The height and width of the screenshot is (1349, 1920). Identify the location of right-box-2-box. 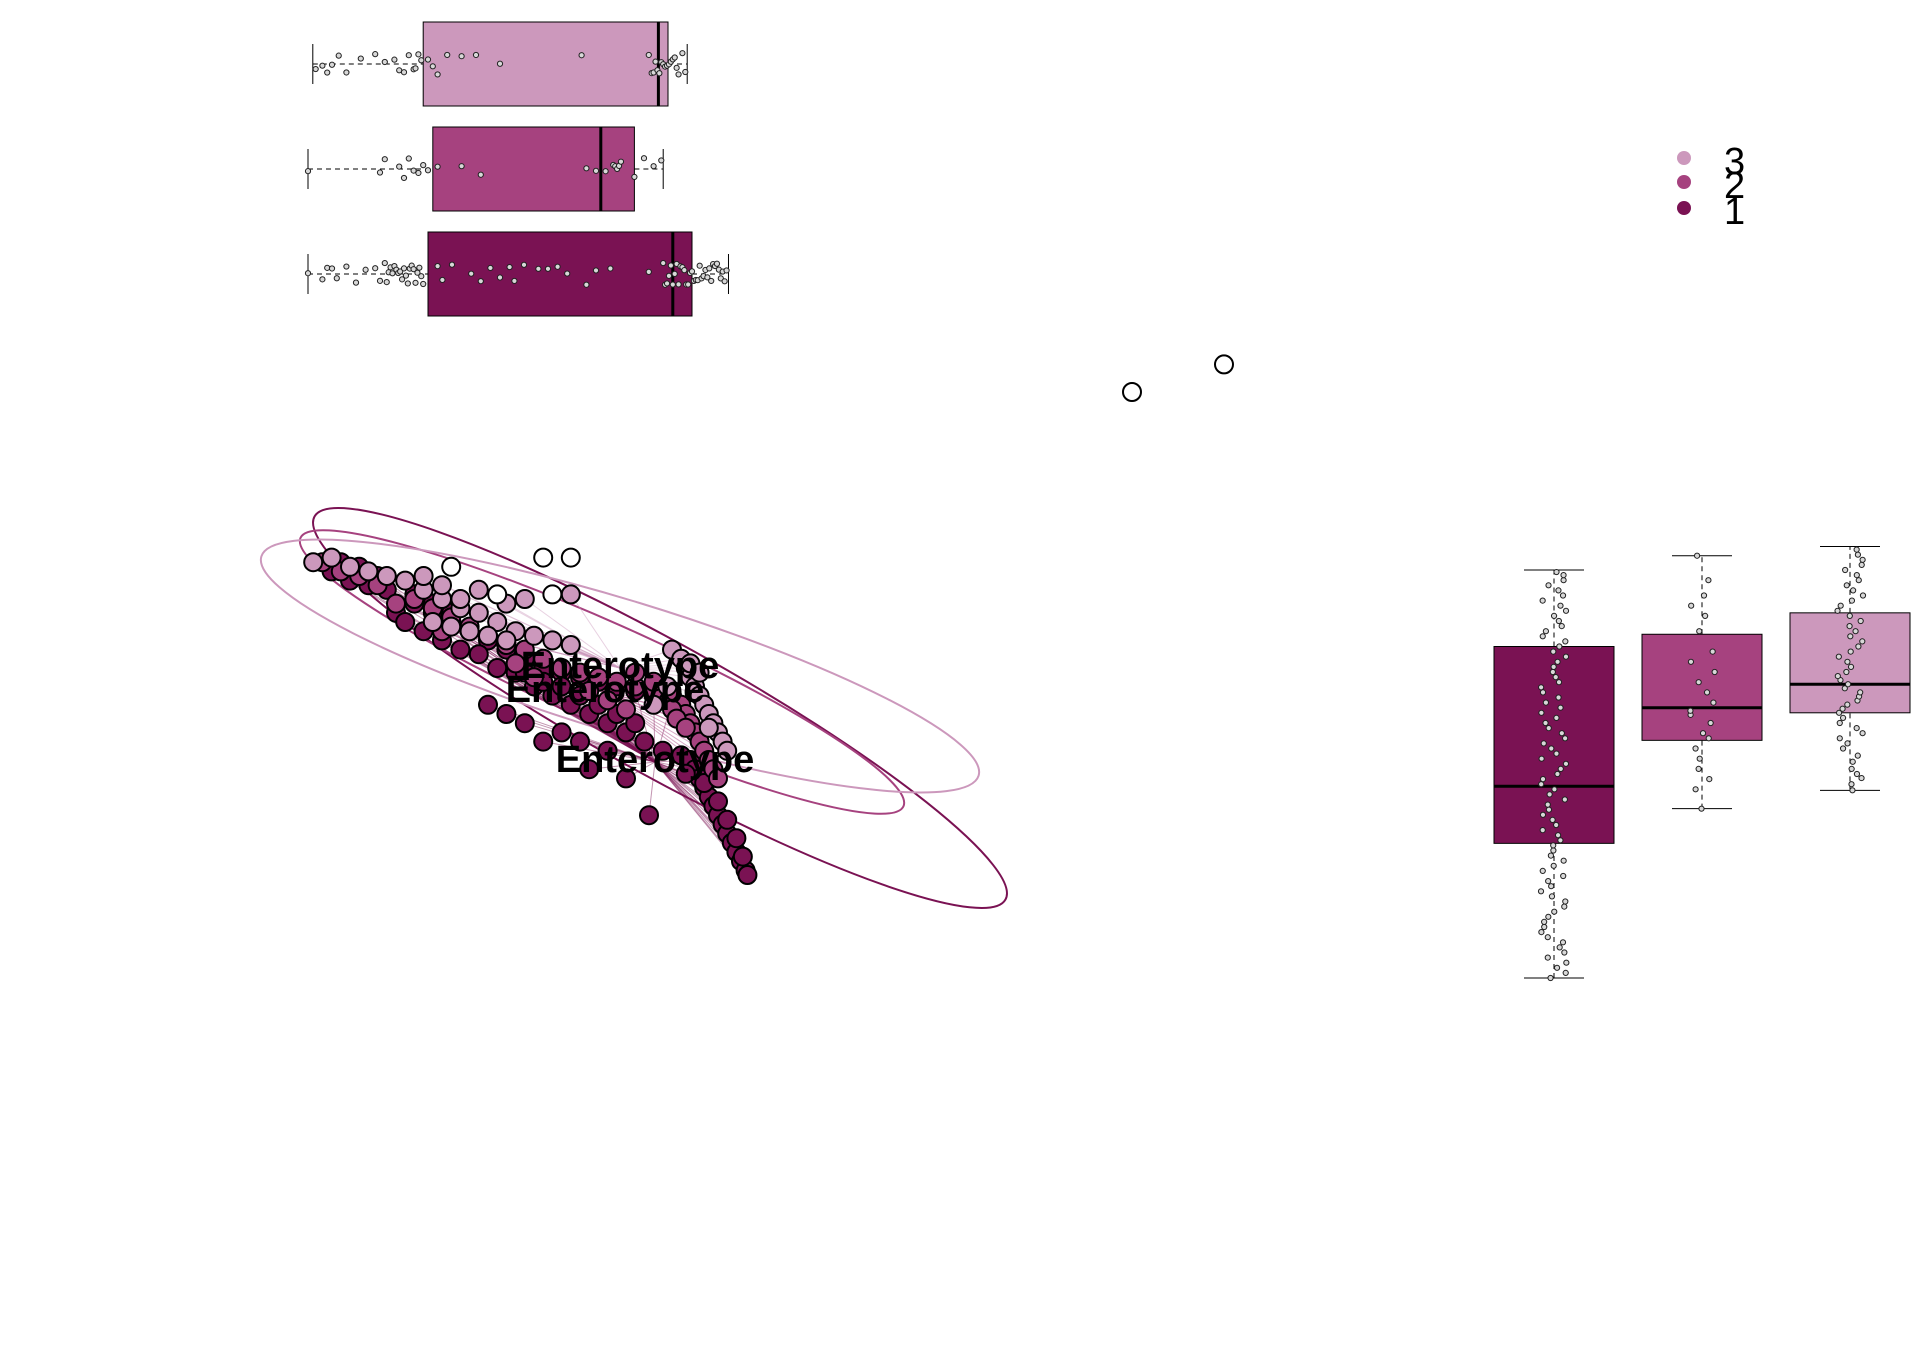
(1702, 687).